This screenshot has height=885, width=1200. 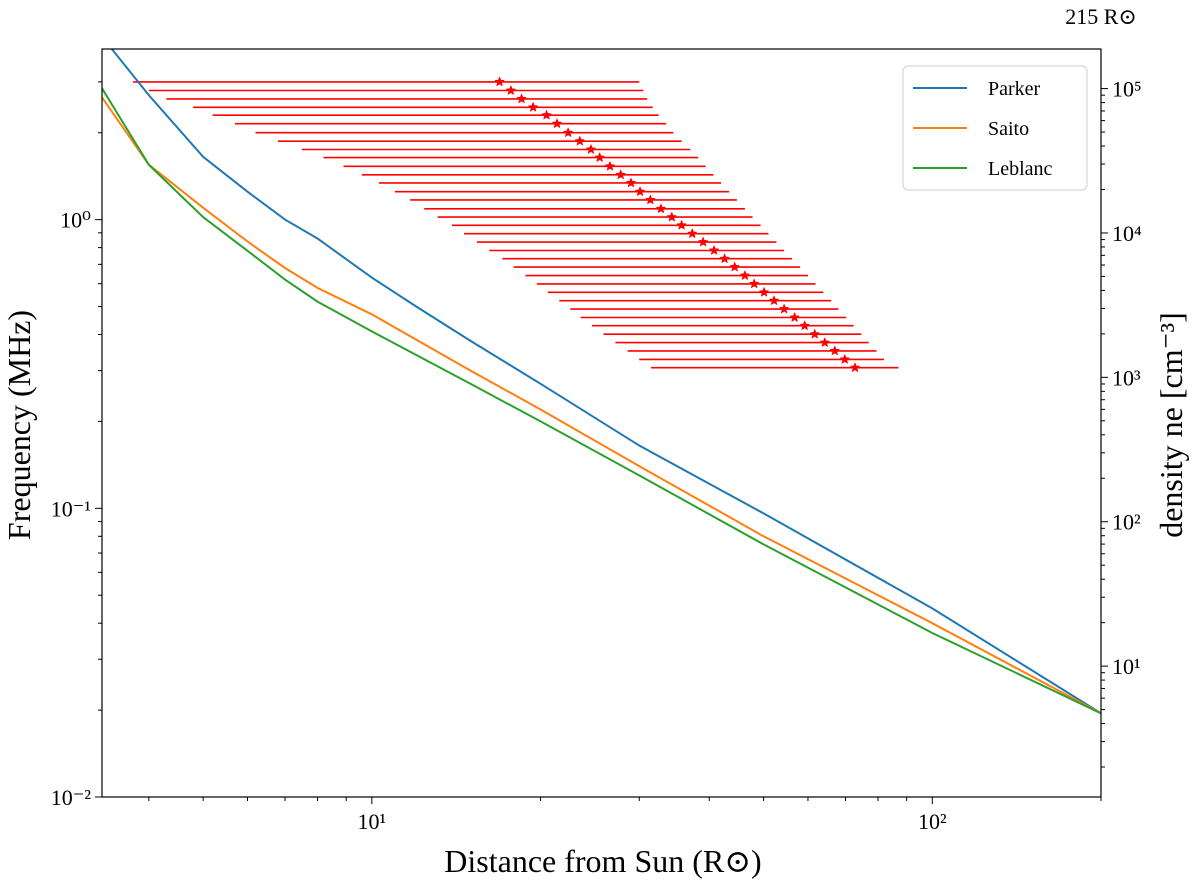 I want to click on legend-label-leblanc: Leblanc, so click(x=1020, y=169).